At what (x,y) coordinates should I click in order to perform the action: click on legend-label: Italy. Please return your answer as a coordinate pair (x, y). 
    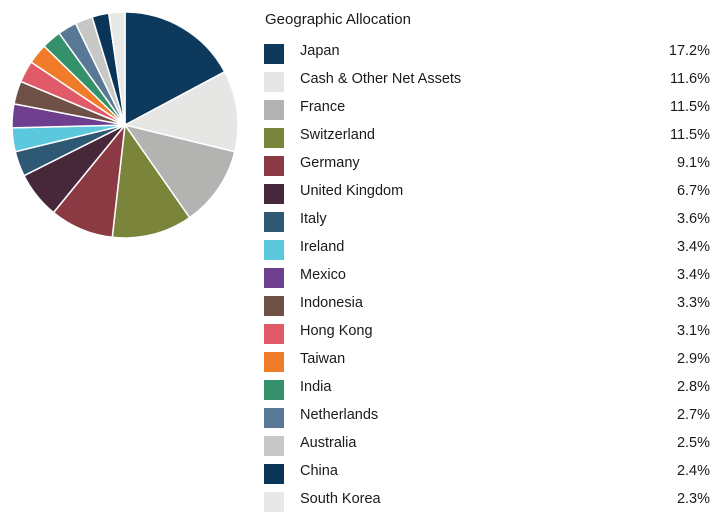
    Looking at the image, I should click on (313, 219).